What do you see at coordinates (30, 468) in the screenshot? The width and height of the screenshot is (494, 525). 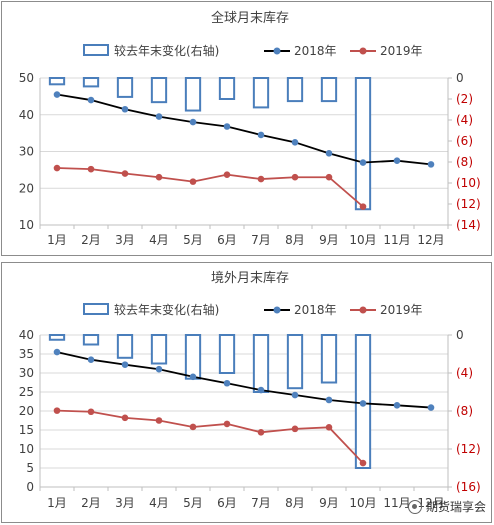 I see `left-tick-label: 5` at bounding box center [30, 468].